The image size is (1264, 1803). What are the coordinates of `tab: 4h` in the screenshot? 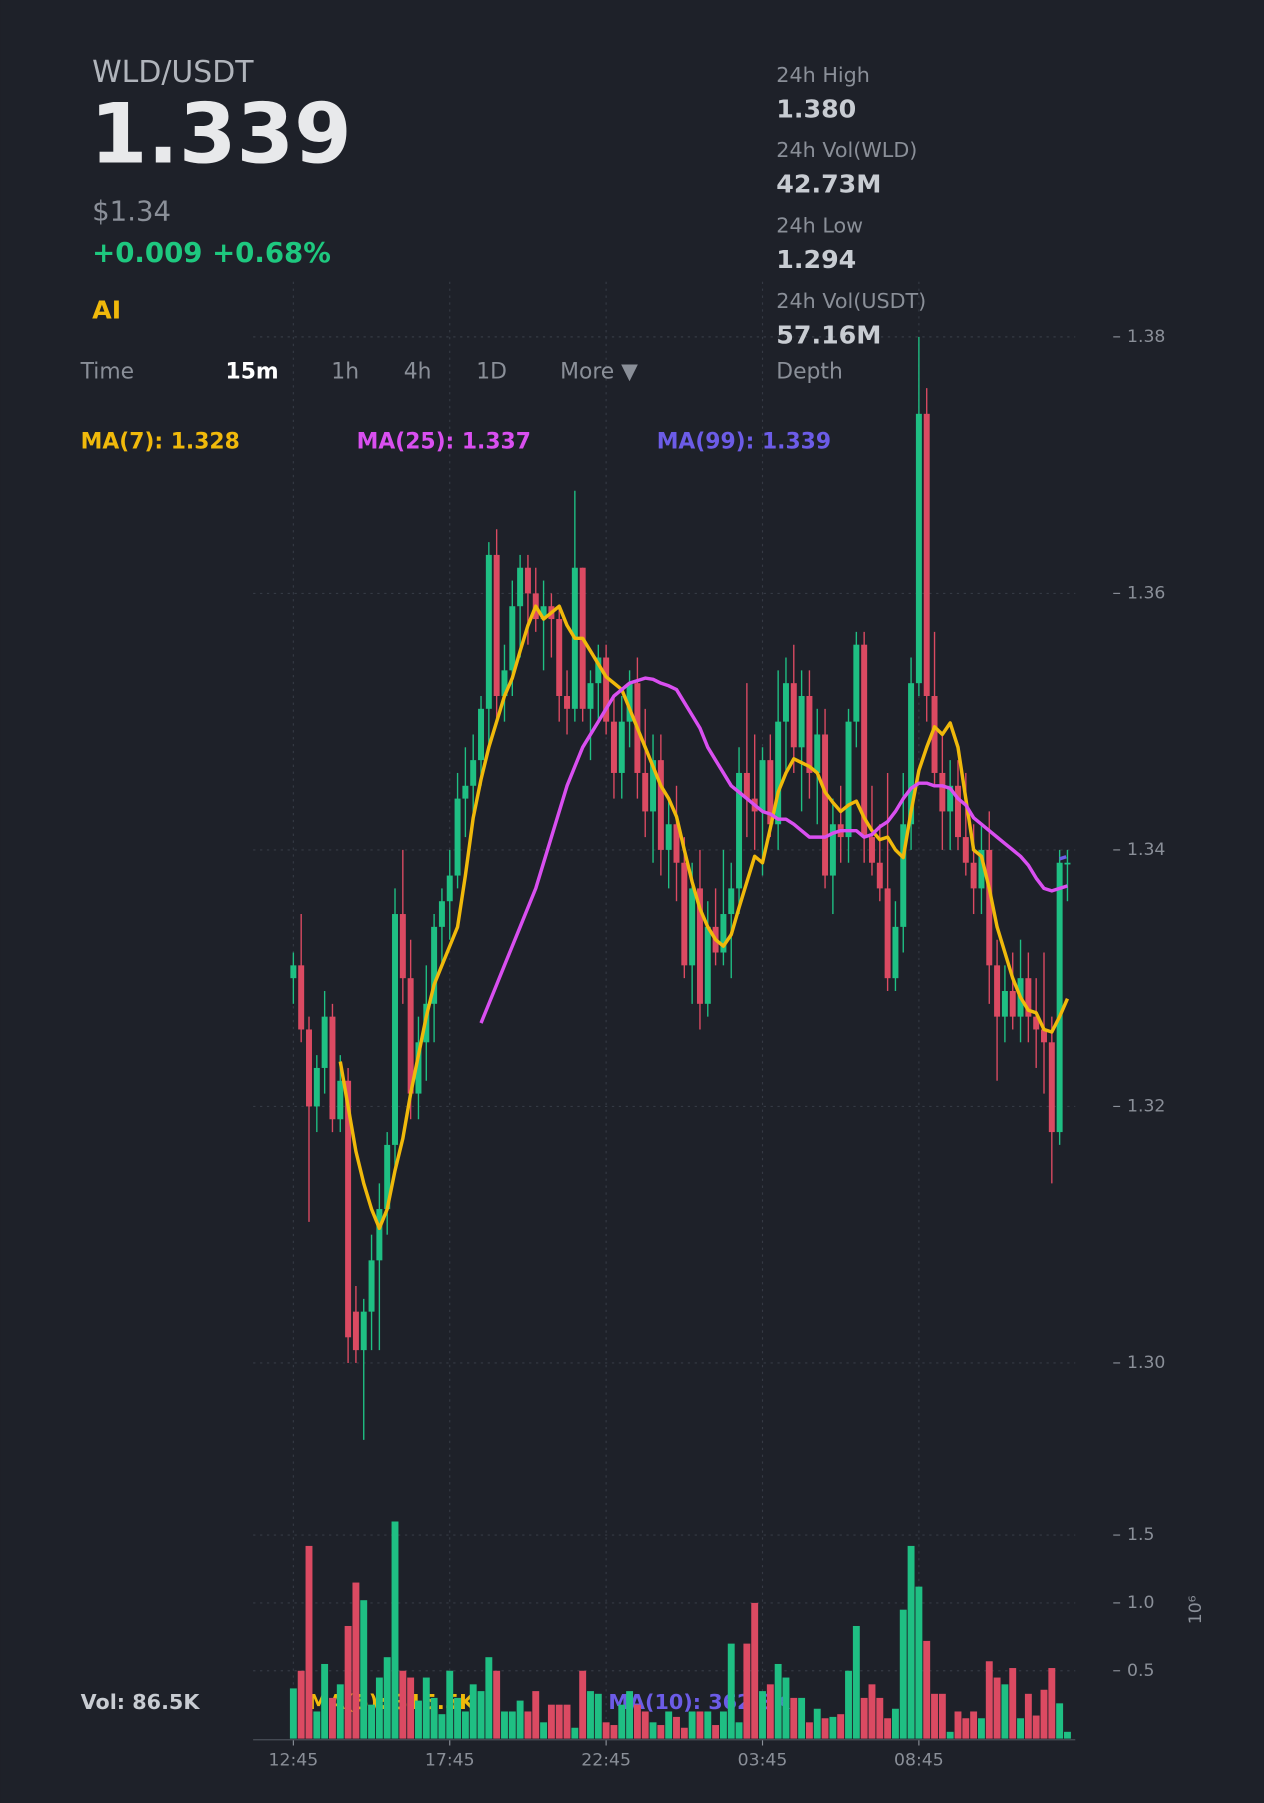 It's located at (418, 372).